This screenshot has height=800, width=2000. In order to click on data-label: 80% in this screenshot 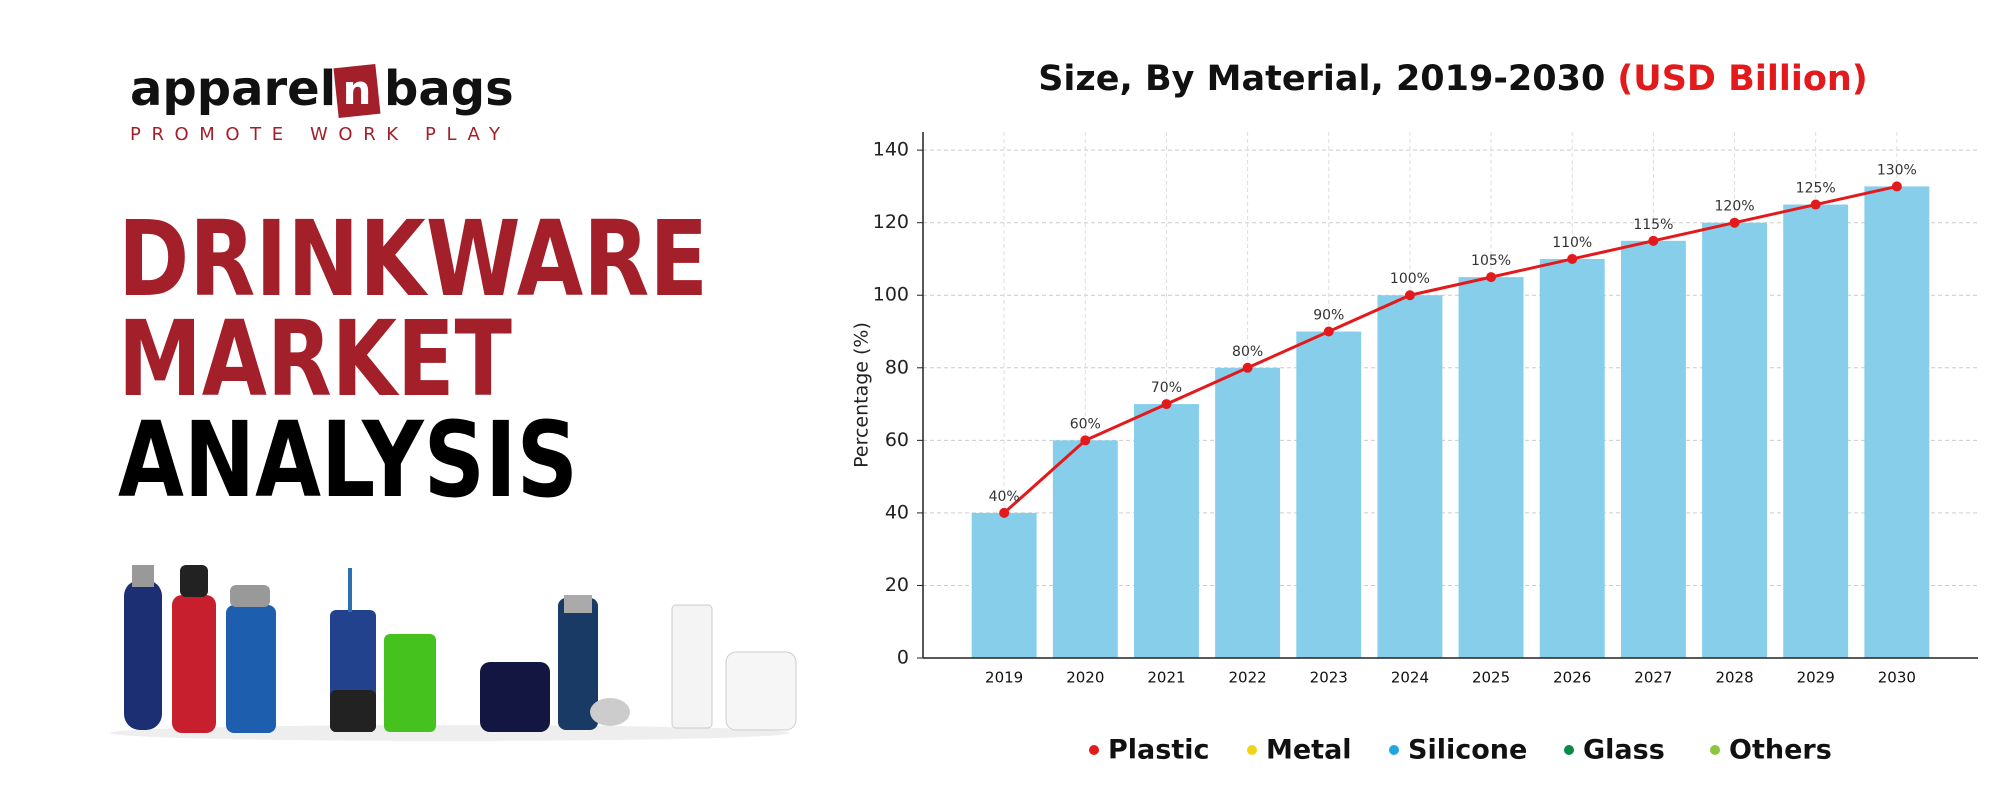, I will do `click(1247, 352)`.